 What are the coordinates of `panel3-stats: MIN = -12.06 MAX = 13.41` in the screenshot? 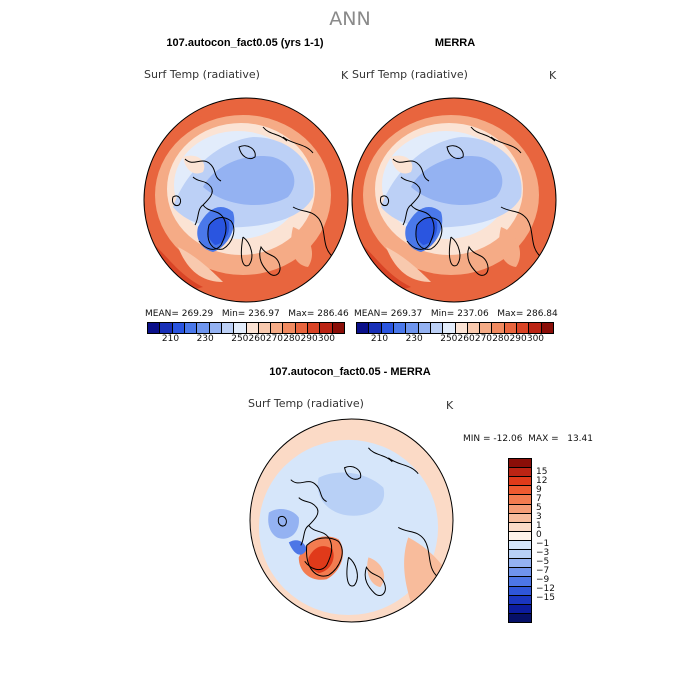 It's located at (528, 439).